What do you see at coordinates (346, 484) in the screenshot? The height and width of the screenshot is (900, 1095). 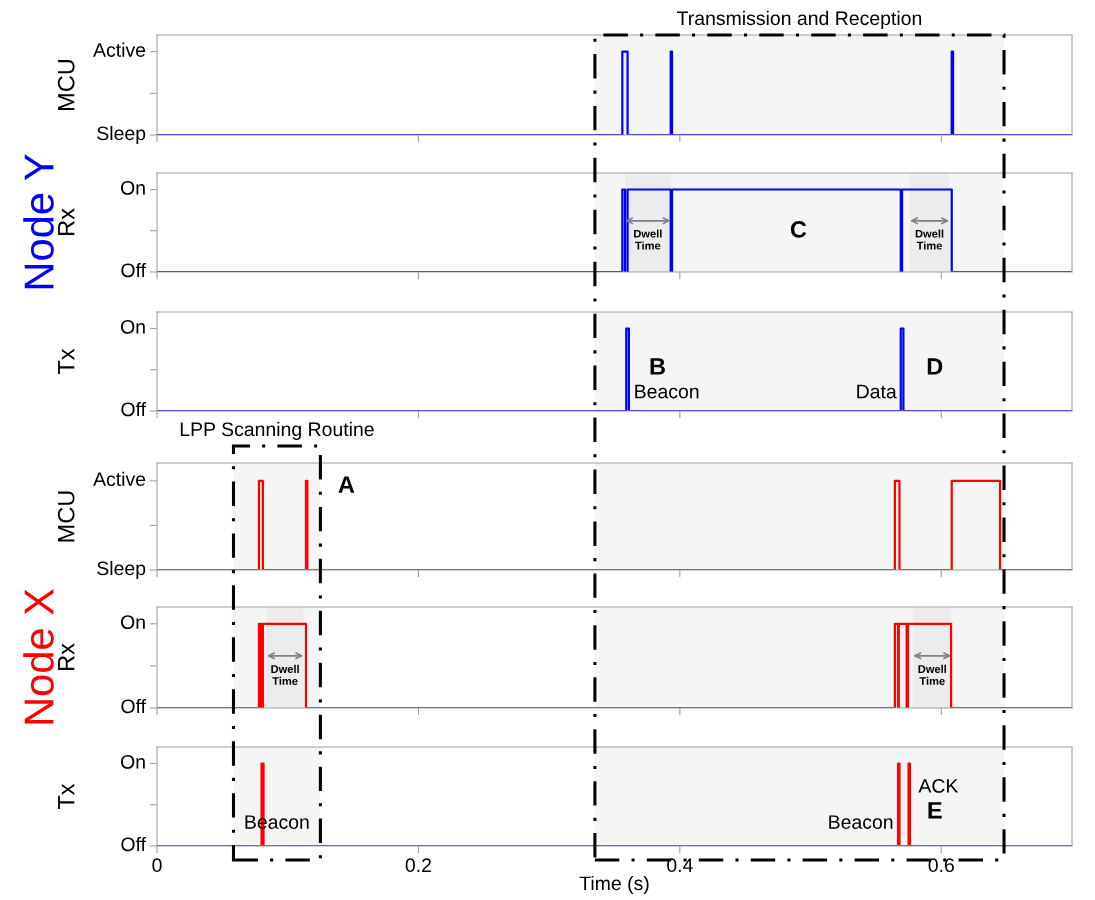 I see `annotation: A` at bounding box center [346, 484].